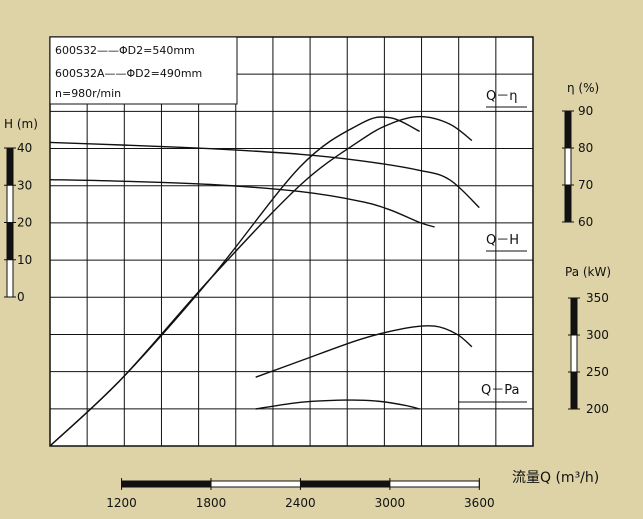  Describe the element at coordinates (88, 93) in the screenshot. I see `legend-line-3: n=980r/min` at that location.